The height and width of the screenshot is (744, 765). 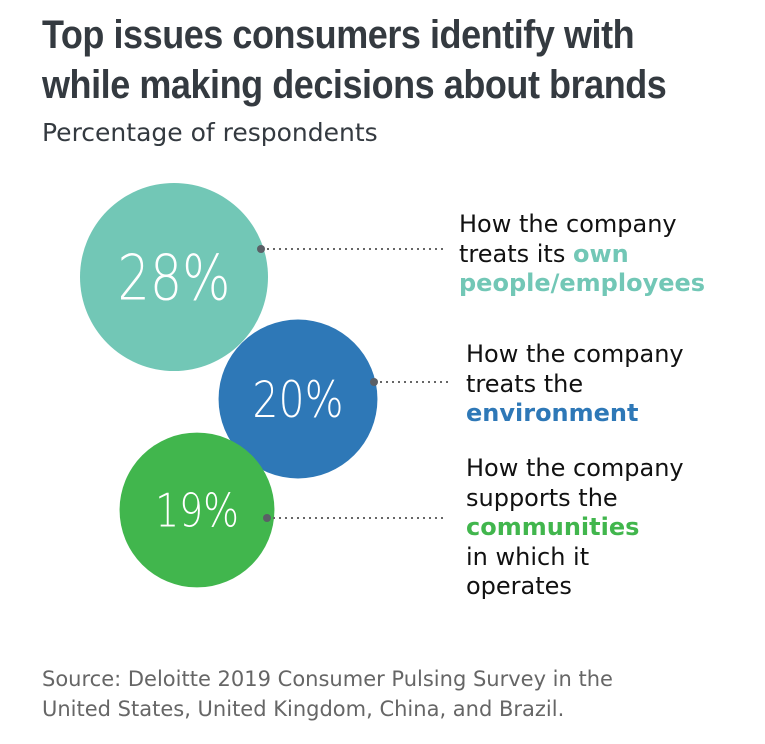 I want to click on bubble-value-label: 28%, so click(x=174, y=278).